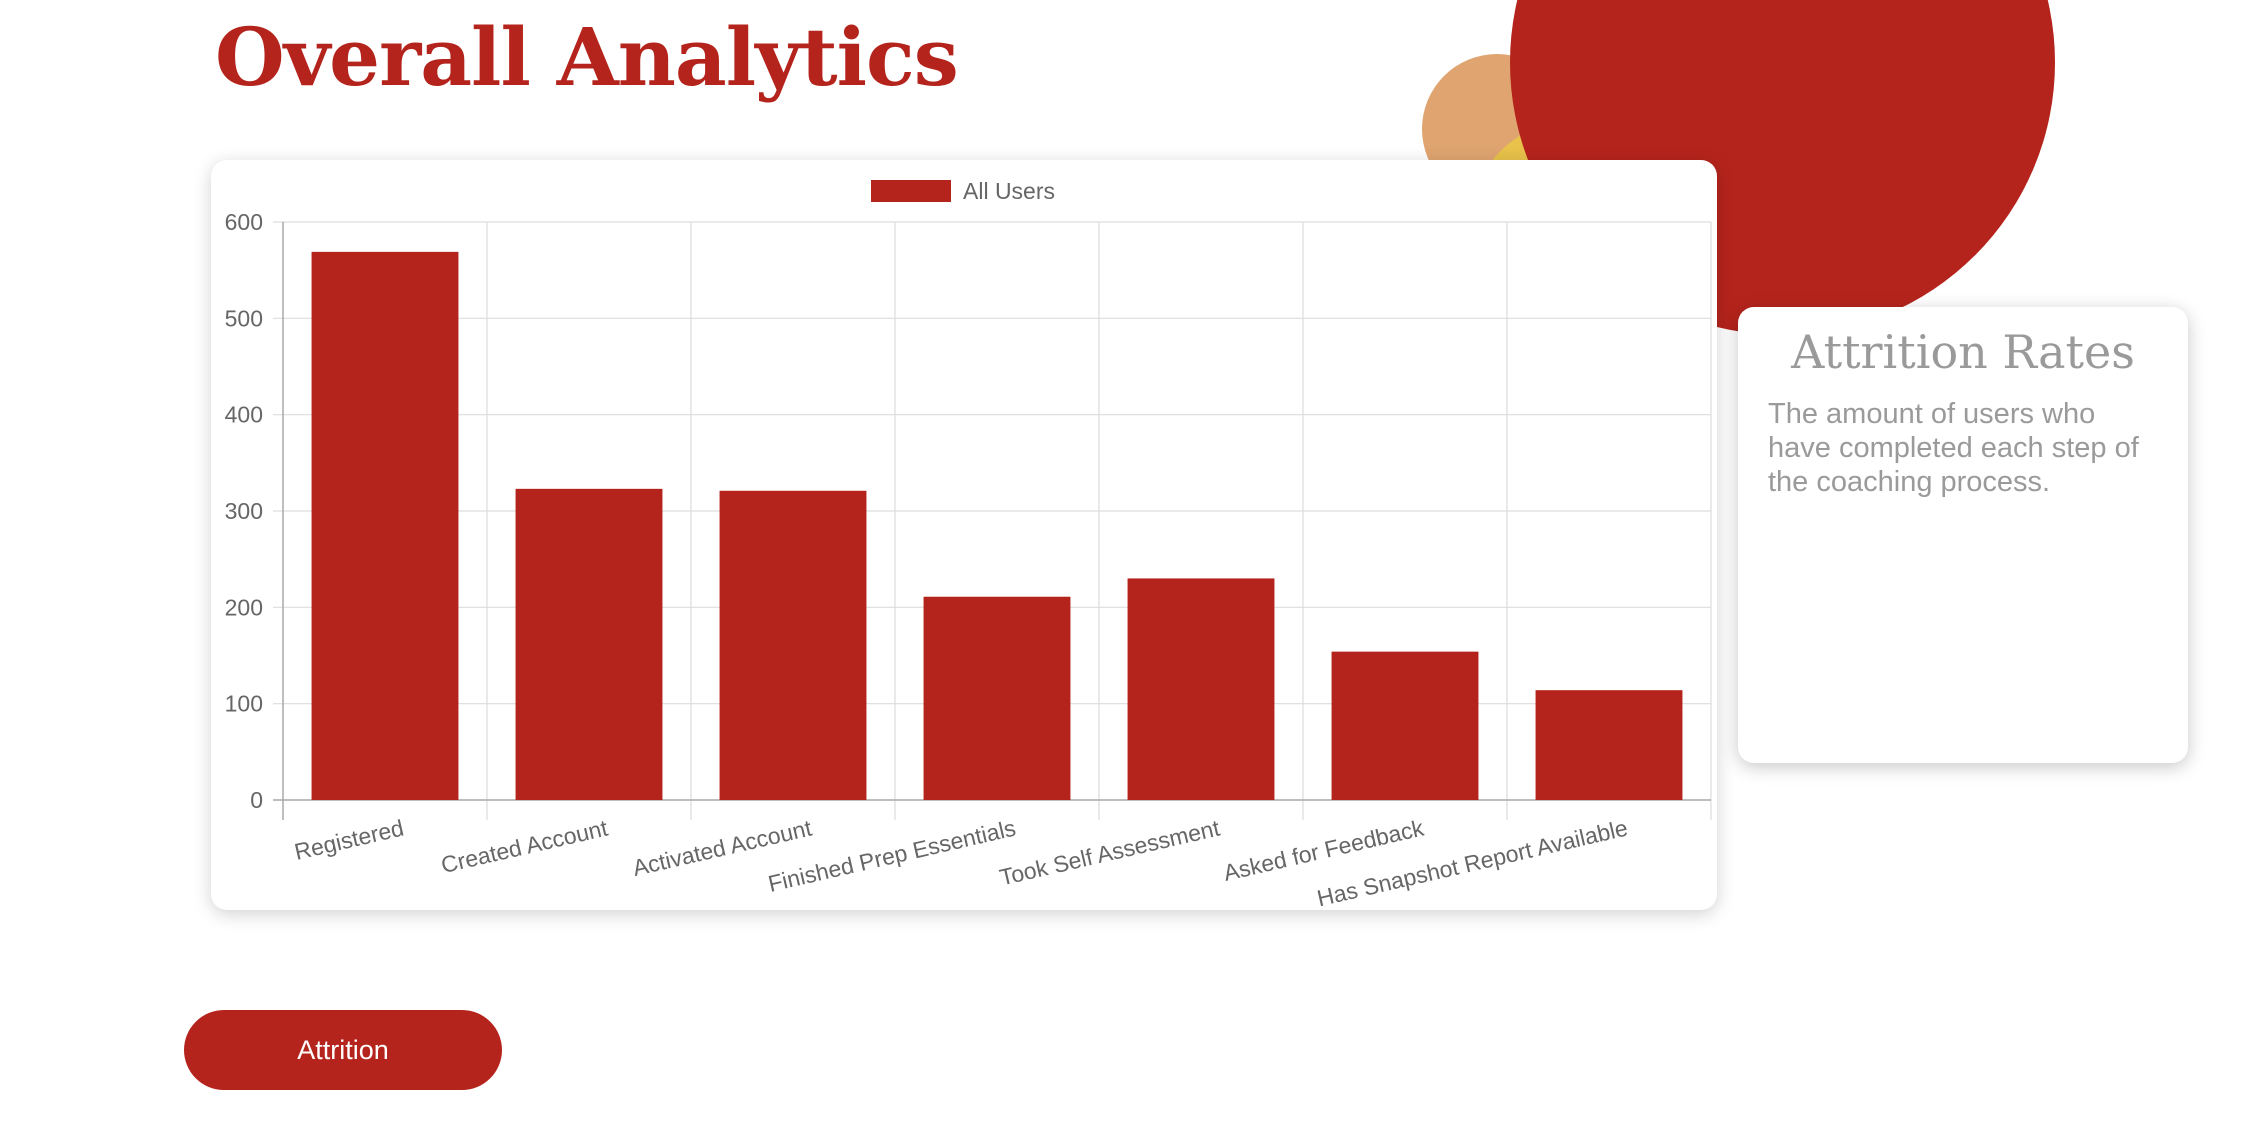 Image resolution: width=2260 pixels, height=1122 pixels. I want to click on y-tick-label: 400, so click(244, 415).